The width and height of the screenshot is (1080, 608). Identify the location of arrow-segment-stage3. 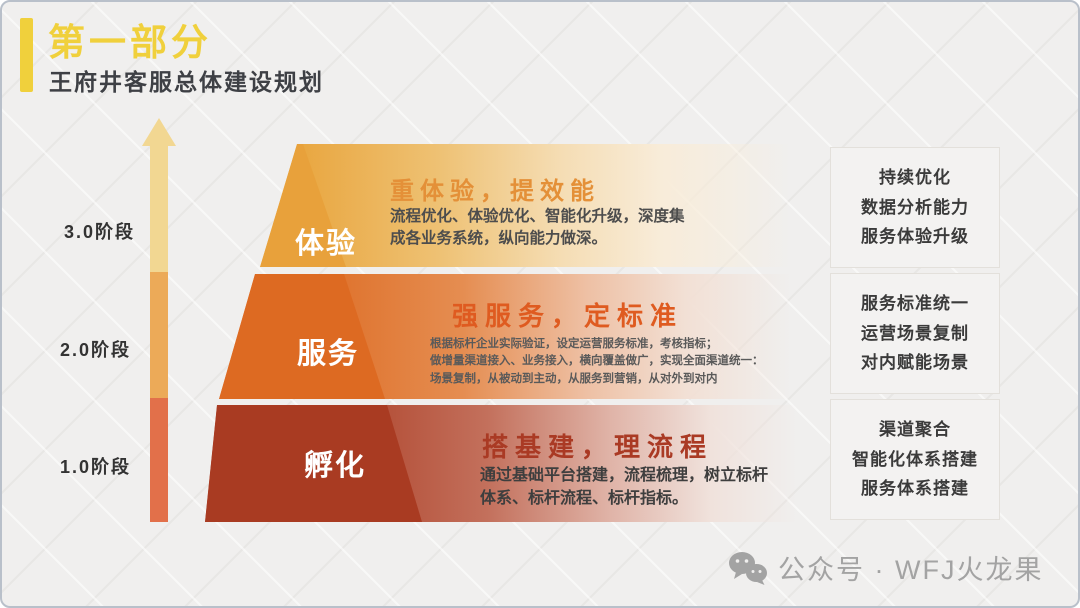
(159, 208).